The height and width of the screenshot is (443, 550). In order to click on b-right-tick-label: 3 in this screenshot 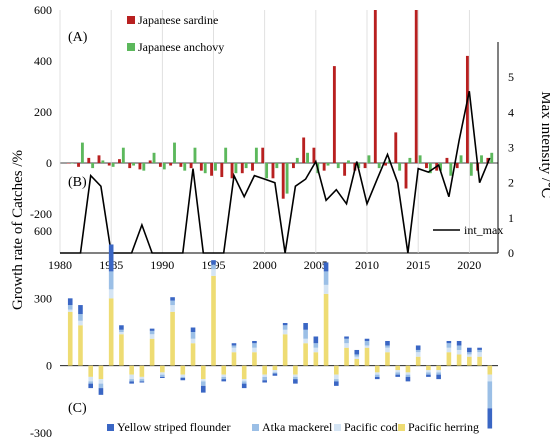, I will do `click(511, 148)`.